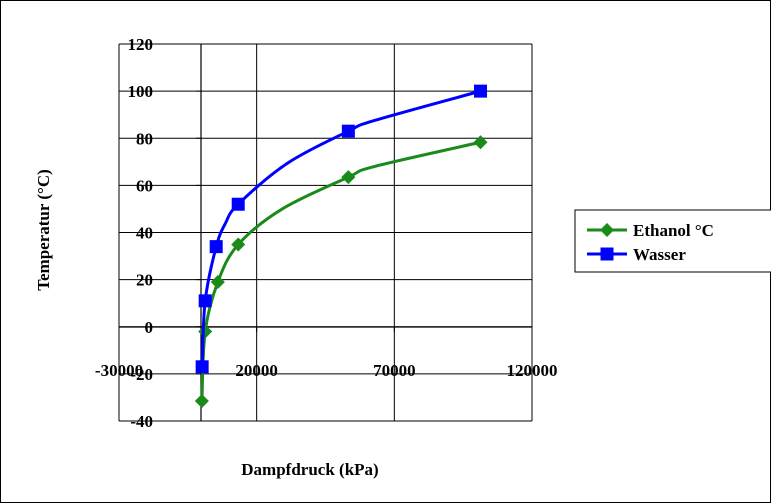 The width and height of the screenshot is (771, 504). I want to click on legend-label: Ethanol °C, so click(673, 230).